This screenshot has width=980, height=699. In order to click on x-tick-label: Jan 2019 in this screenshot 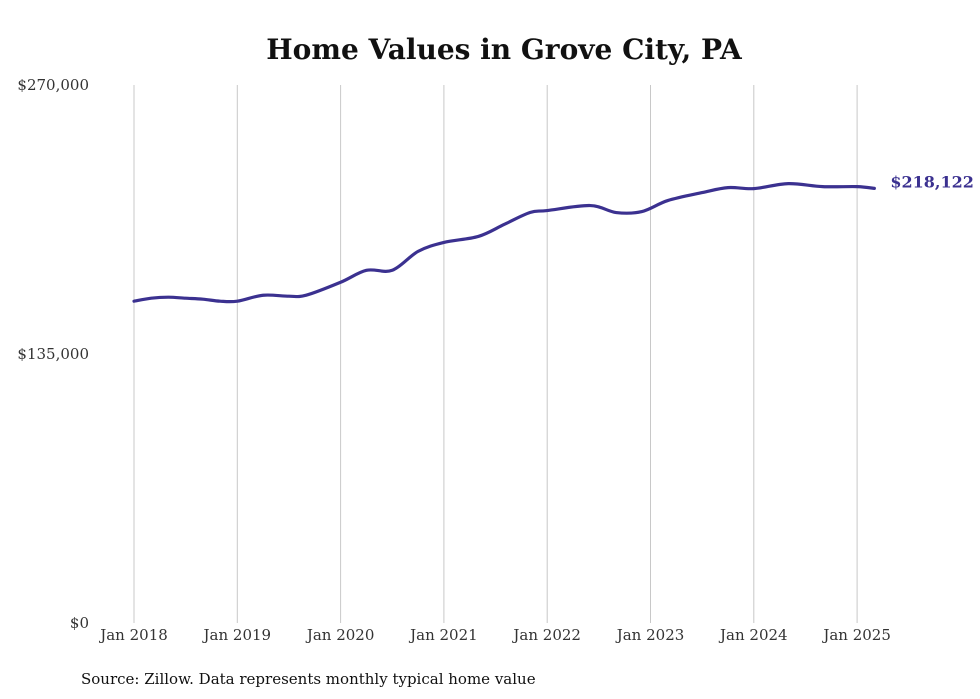, I will do `click(237, 635)`.